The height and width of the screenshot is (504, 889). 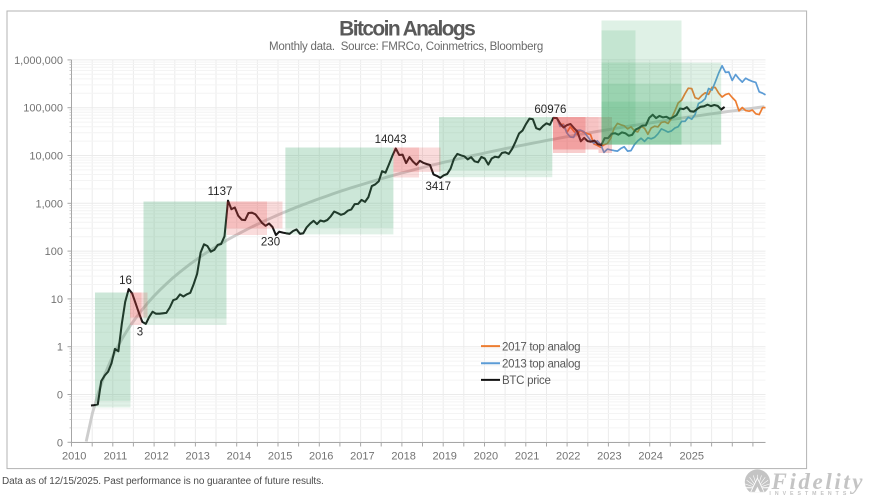 I want to click on svg-text: 1137, so click(x=220, y=192).